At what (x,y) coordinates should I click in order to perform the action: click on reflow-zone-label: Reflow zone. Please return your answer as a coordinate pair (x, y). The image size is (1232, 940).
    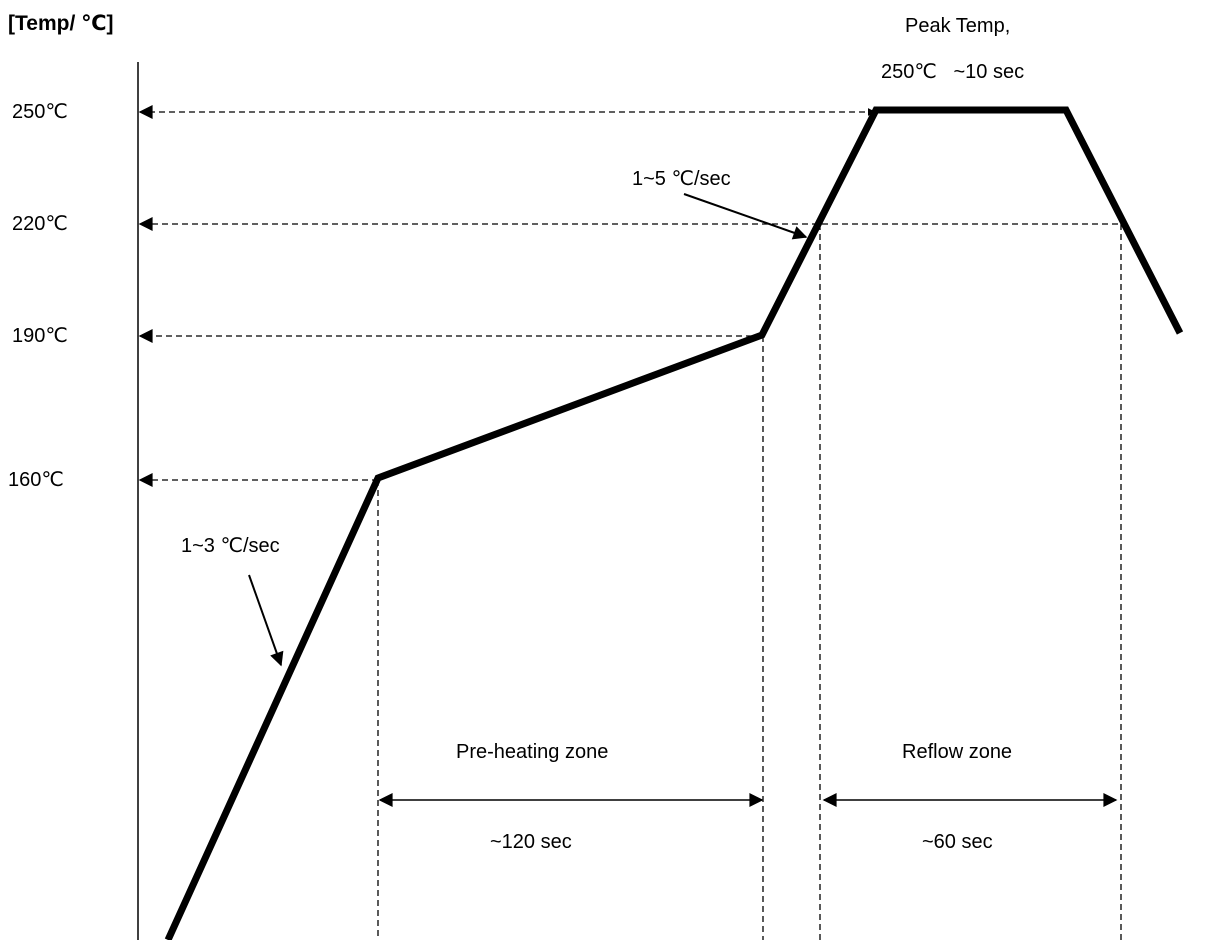
    Looking at the image, I should click on (957, 752).